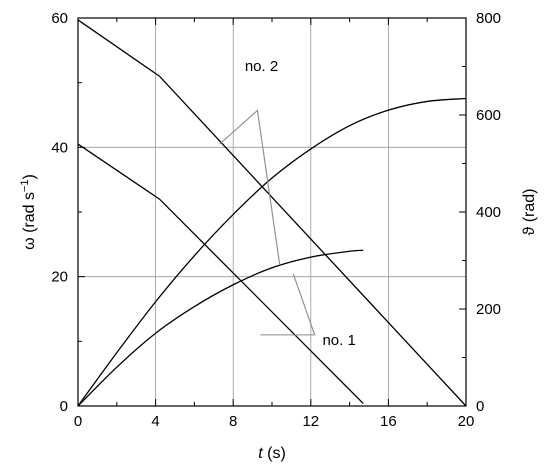  I want to click on y-right-tick-label-600: 600, so click(488, 115).